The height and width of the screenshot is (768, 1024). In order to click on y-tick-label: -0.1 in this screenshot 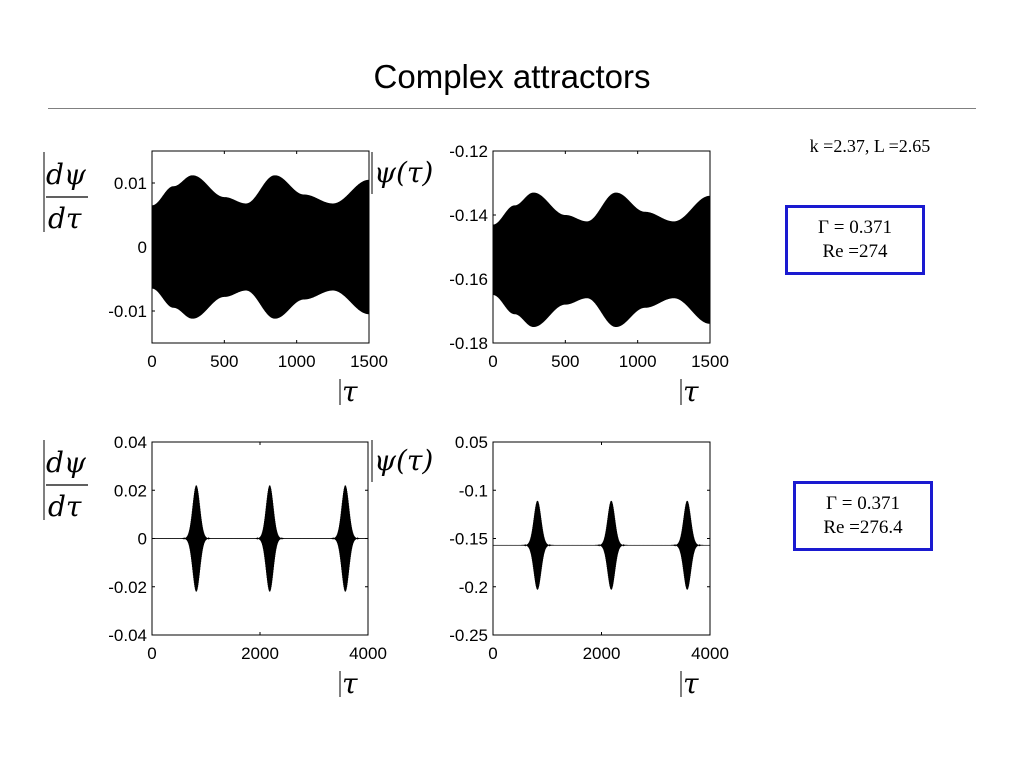, I will do `click(473, 490)`.